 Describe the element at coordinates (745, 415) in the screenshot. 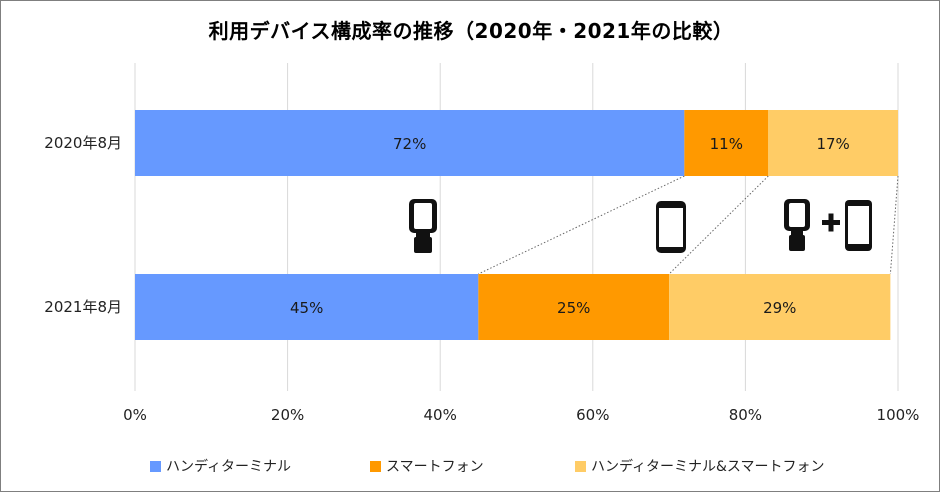

I see `x-tick-label: 80%` at that location.